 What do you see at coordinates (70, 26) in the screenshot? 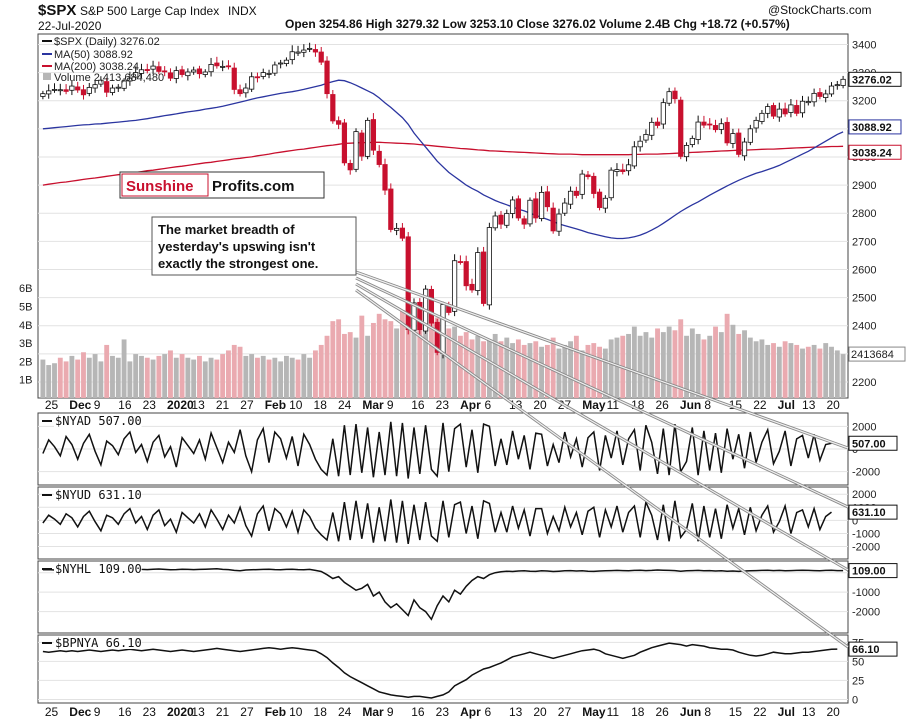
I see `chart-date: 22-Jul-2020` at bounding box center [70, 26].